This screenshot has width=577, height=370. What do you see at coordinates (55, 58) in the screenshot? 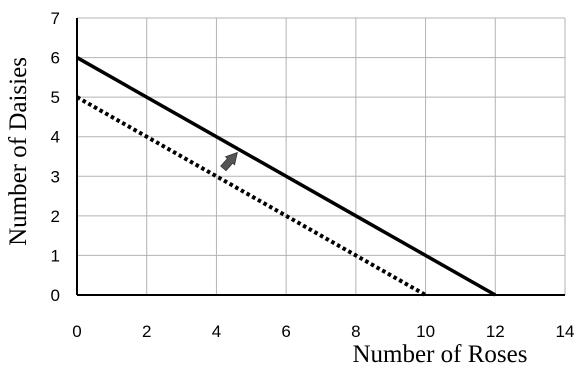
I see `y-tick-label: 6` at bounding box center [55, 58].